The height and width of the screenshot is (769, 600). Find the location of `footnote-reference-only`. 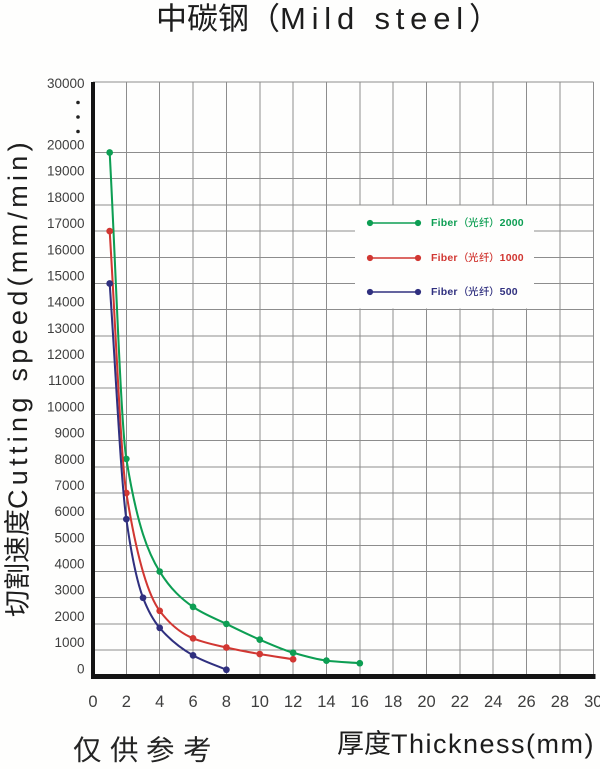

footnote-reference-only is located at coordinates (146, 751).